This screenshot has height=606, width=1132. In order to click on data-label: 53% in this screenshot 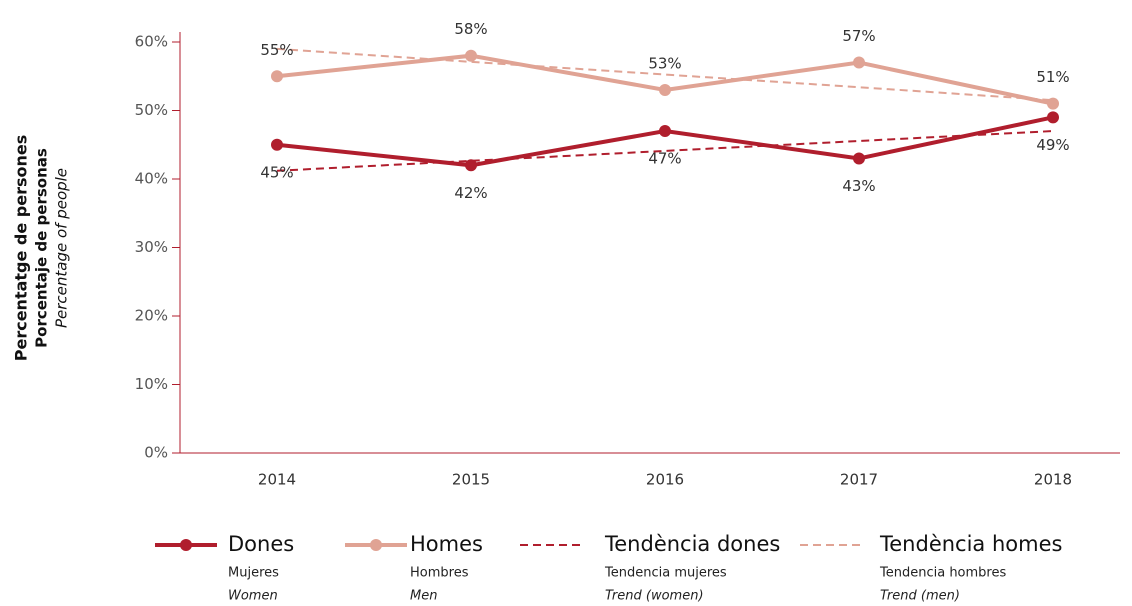, I will do `click(664, 63)`.